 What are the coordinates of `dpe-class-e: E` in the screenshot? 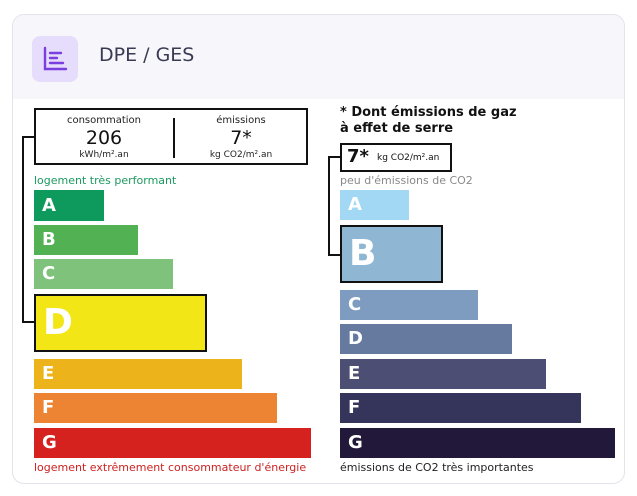 It's located at (138, 374).